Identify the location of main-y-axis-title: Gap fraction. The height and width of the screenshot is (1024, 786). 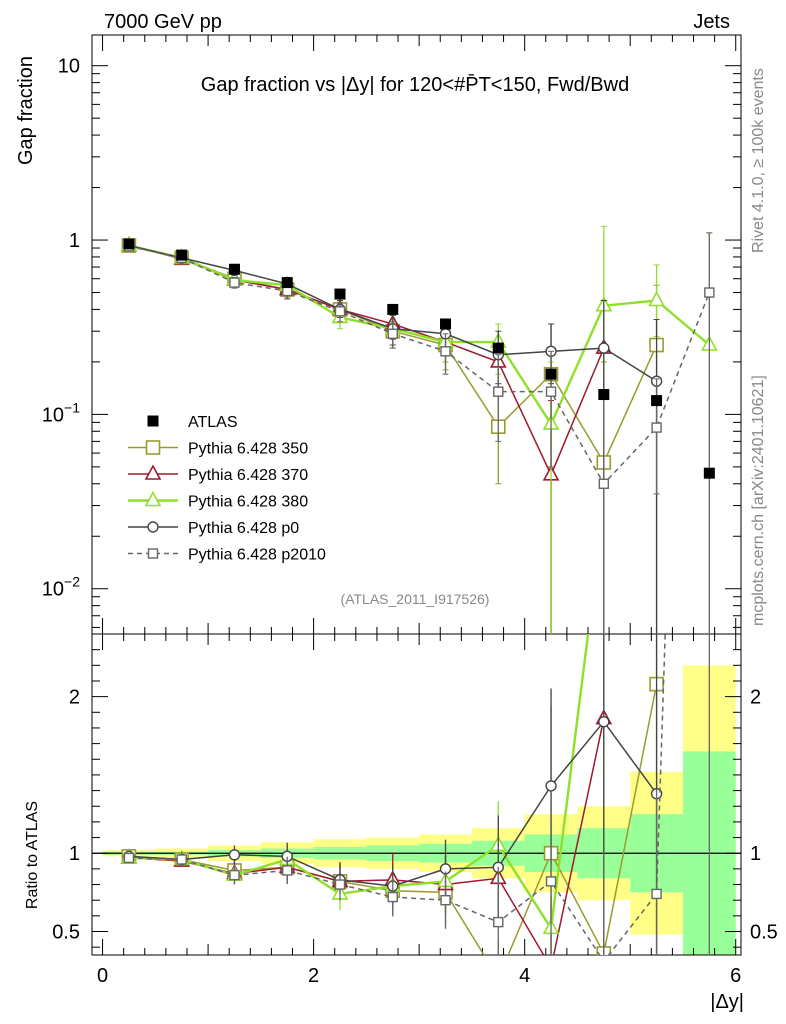
(26, 110).